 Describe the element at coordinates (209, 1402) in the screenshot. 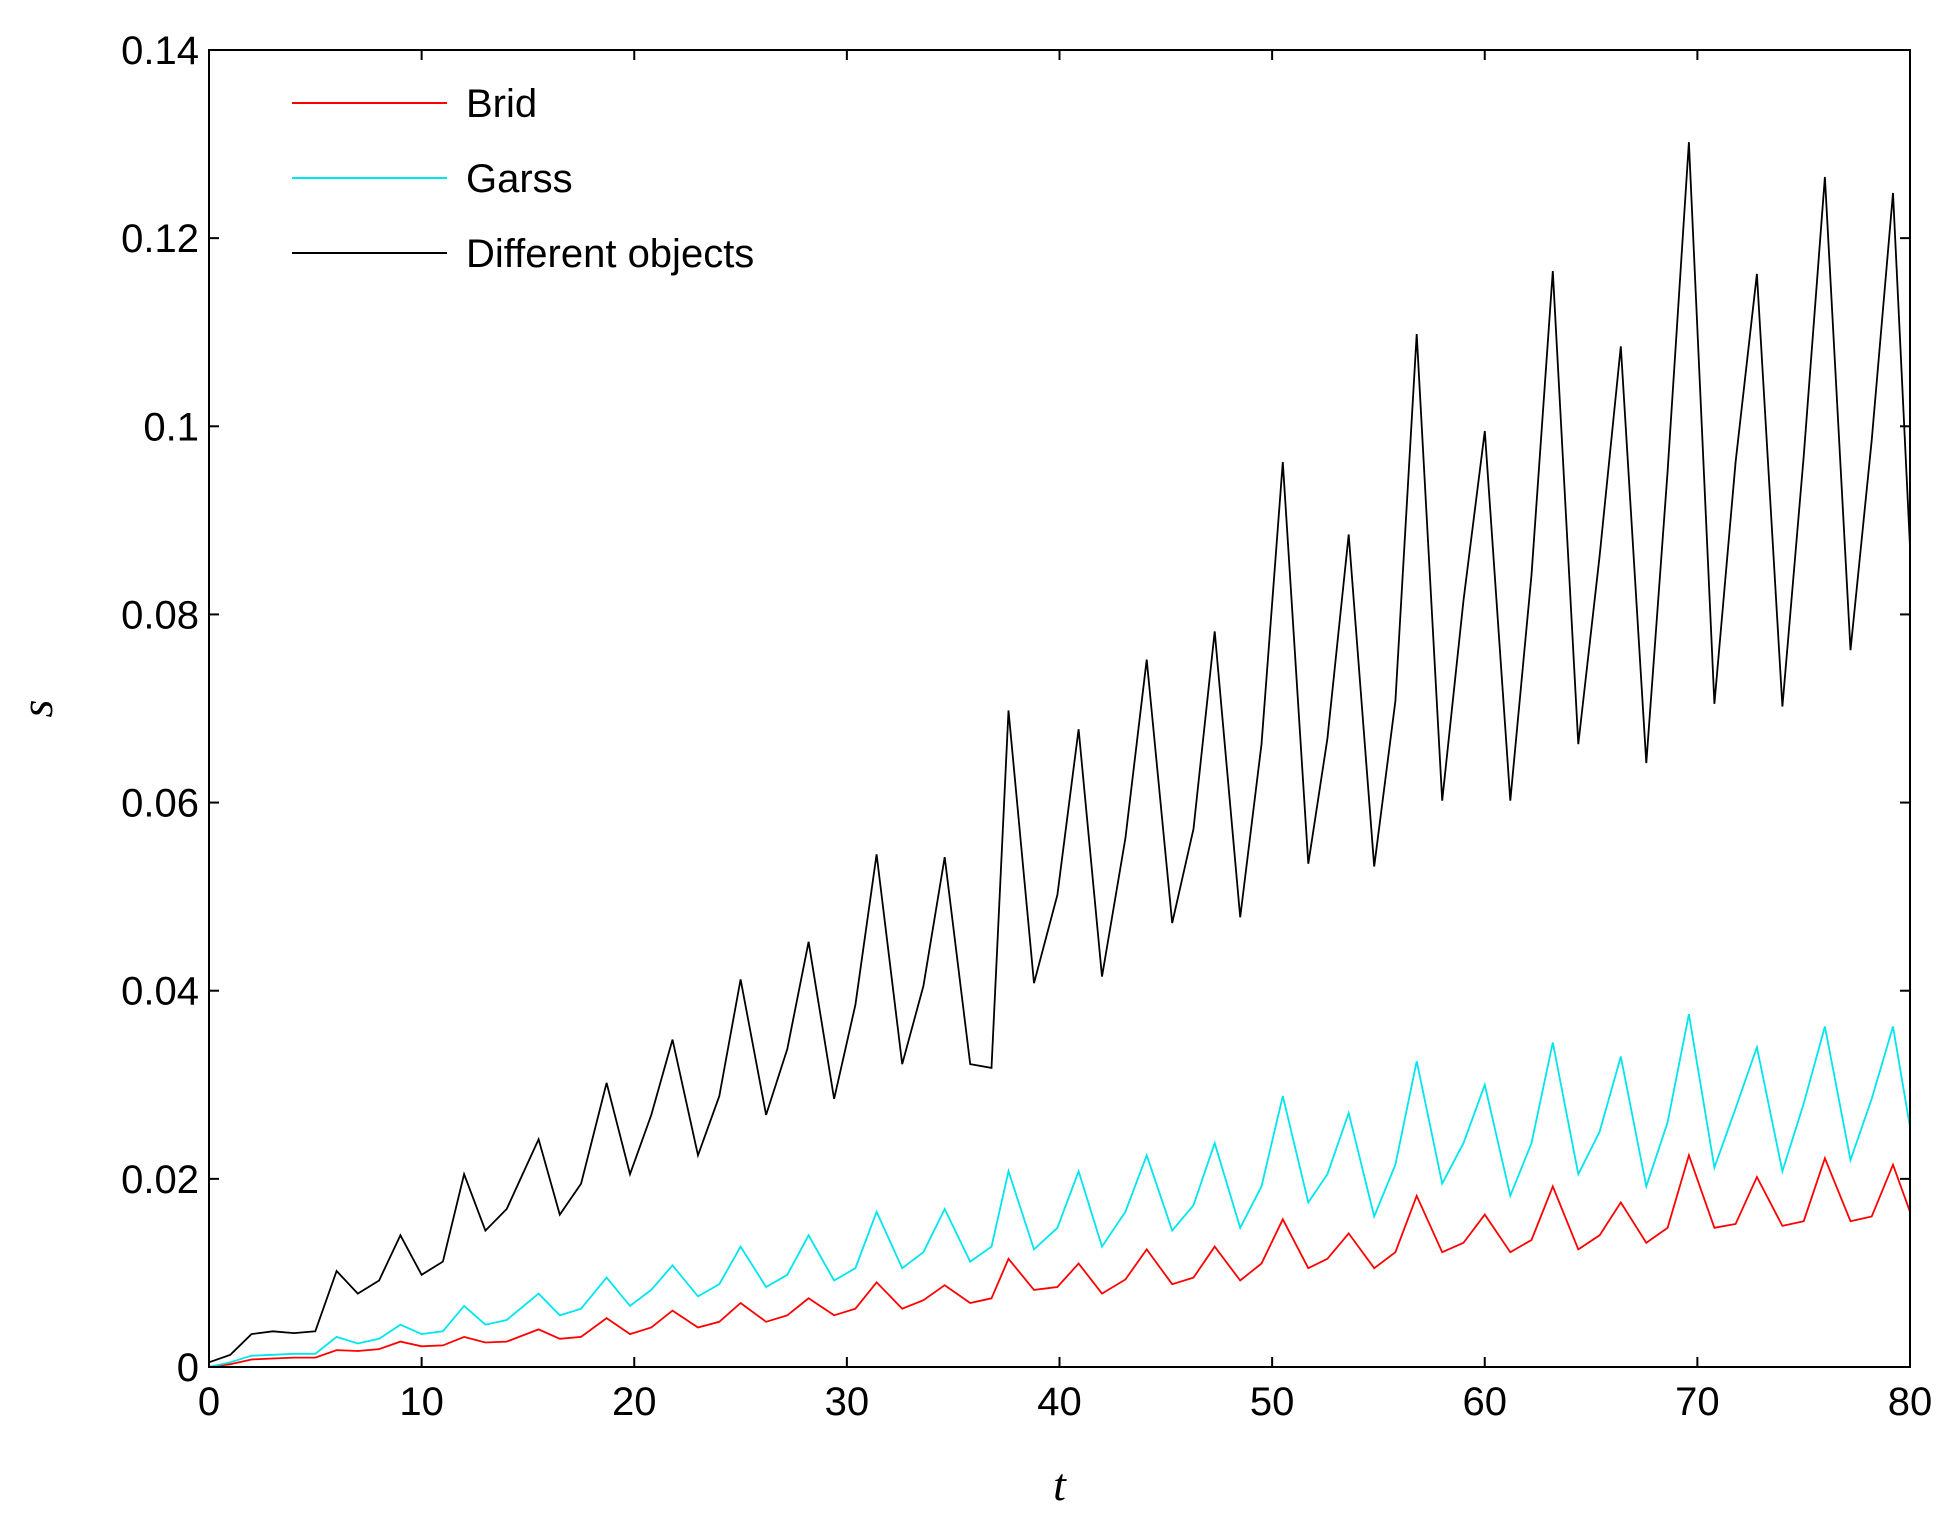

I see `x-tick-label: 0` at that location.